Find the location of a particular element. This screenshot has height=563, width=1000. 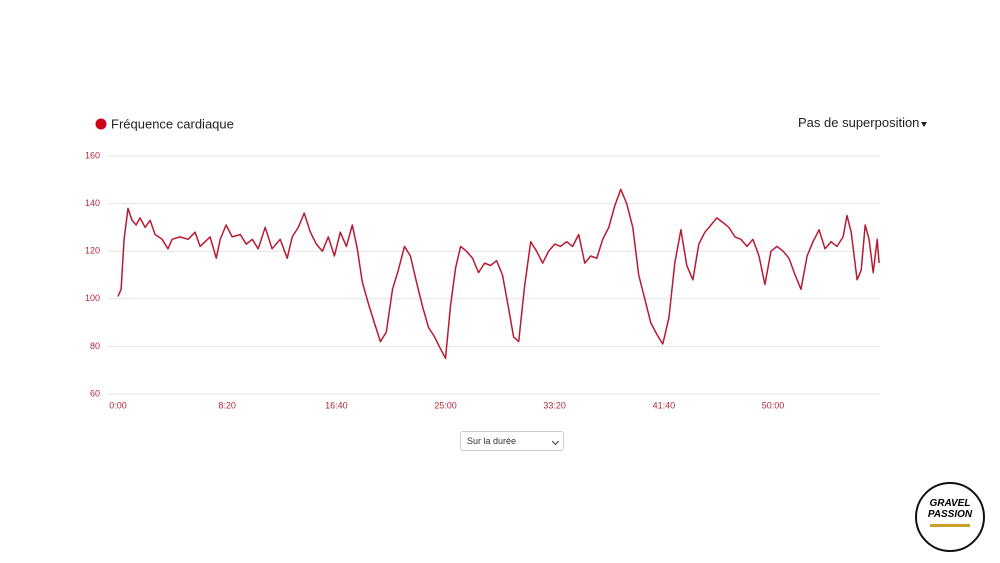

logo-bar is located at coordinates (950, 525).